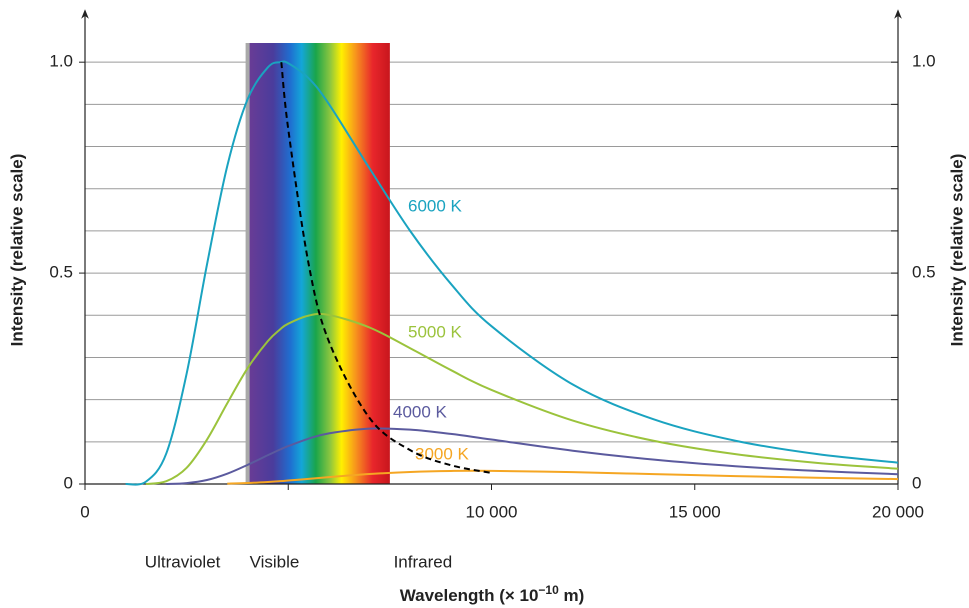  What do you see at coordinates (423, 561) in the screenshot?
I see `band-label: Infrared` at bounding box center [423, 561].